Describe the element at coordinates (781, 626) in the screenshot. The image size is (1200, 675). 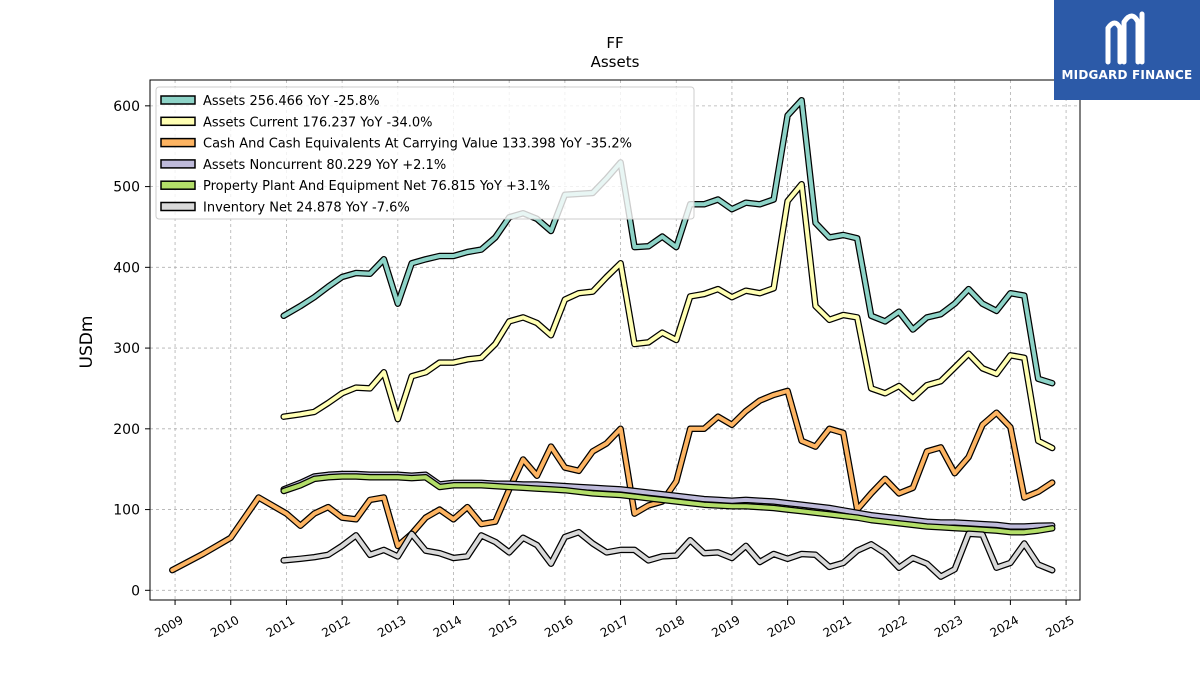
I see `x-tick-label: 2020` at that location.